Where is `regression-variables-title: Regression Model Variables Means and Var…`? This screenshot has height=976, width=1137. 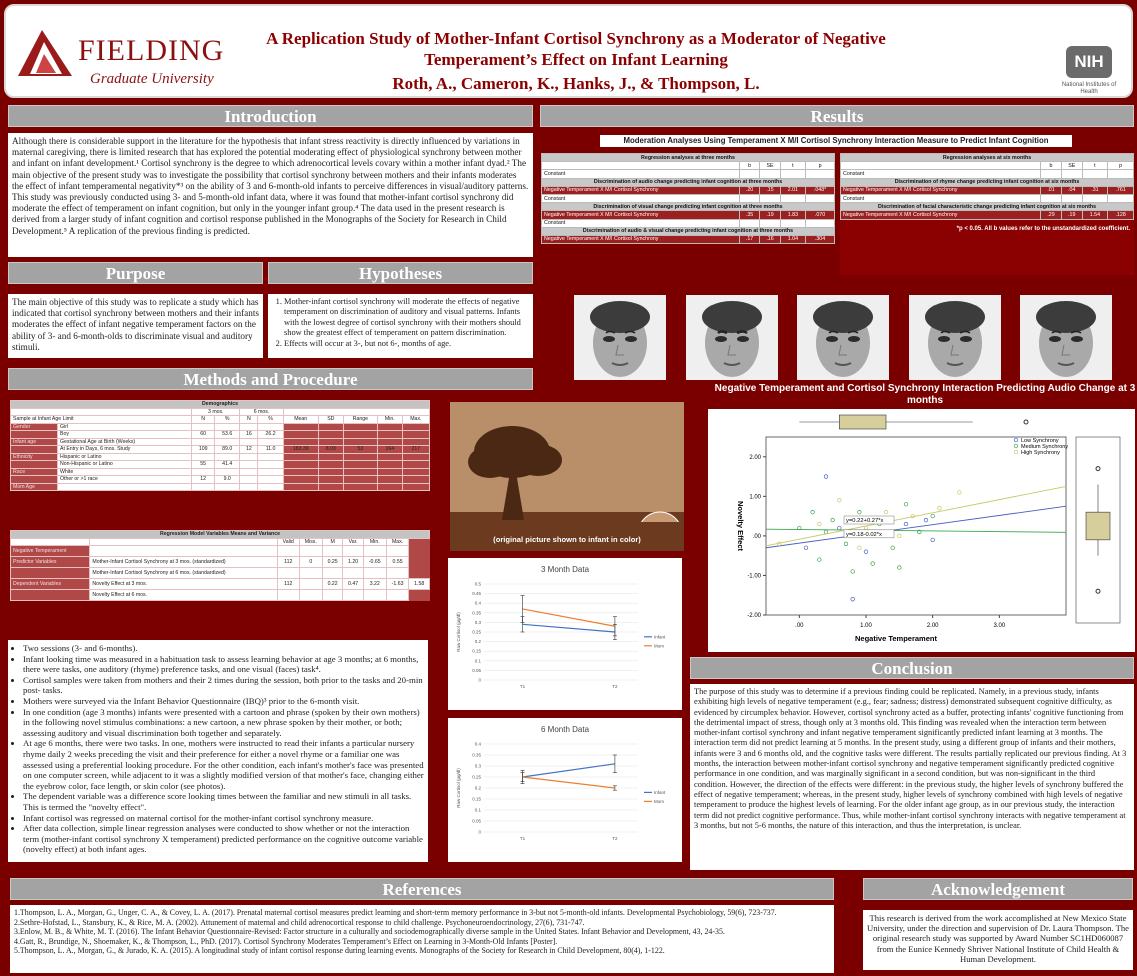
regression-variables-title: Regression Model Variables Means and Var… is located at coordinates (220, 534).